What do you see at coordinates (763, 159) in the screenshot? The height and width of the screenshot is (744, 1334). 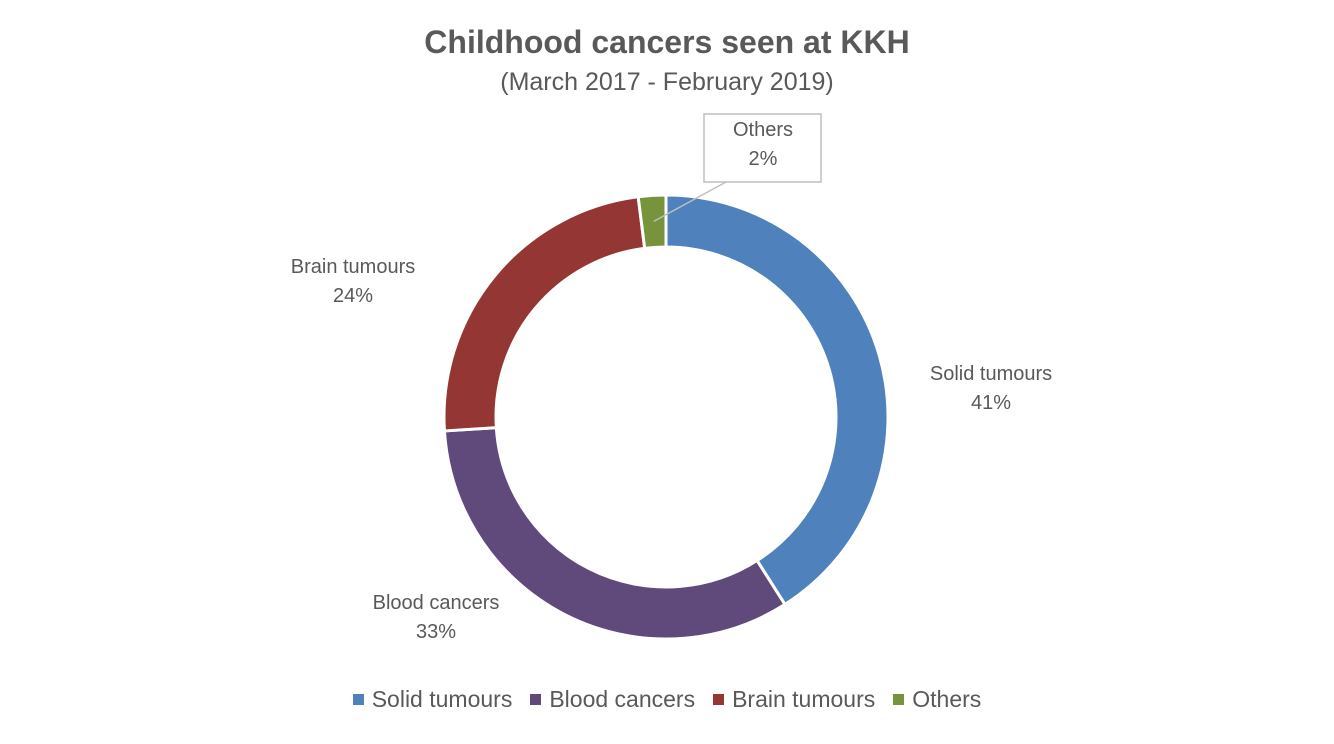 I see `slice-value-others: 2%` at bounding box center [763, 159].